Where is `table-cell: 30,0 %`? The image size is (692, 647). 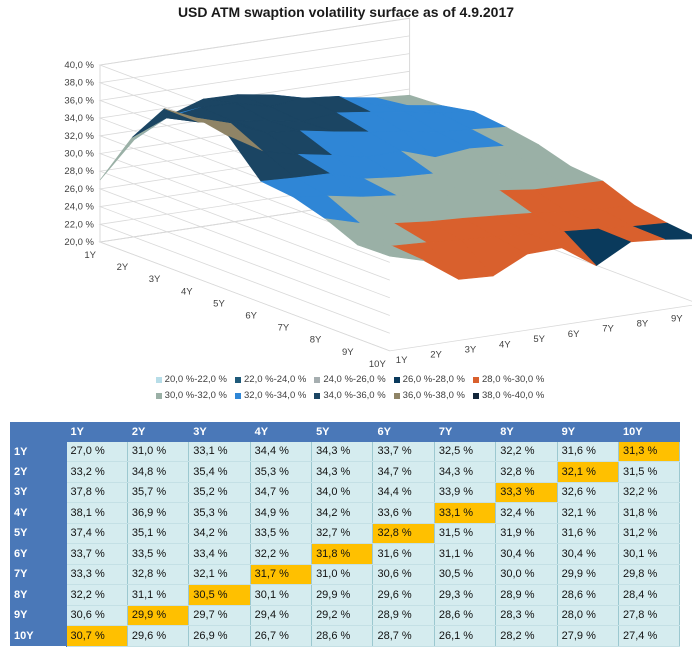 table-cell: 30,0 % is located at coordinates (526, 574).